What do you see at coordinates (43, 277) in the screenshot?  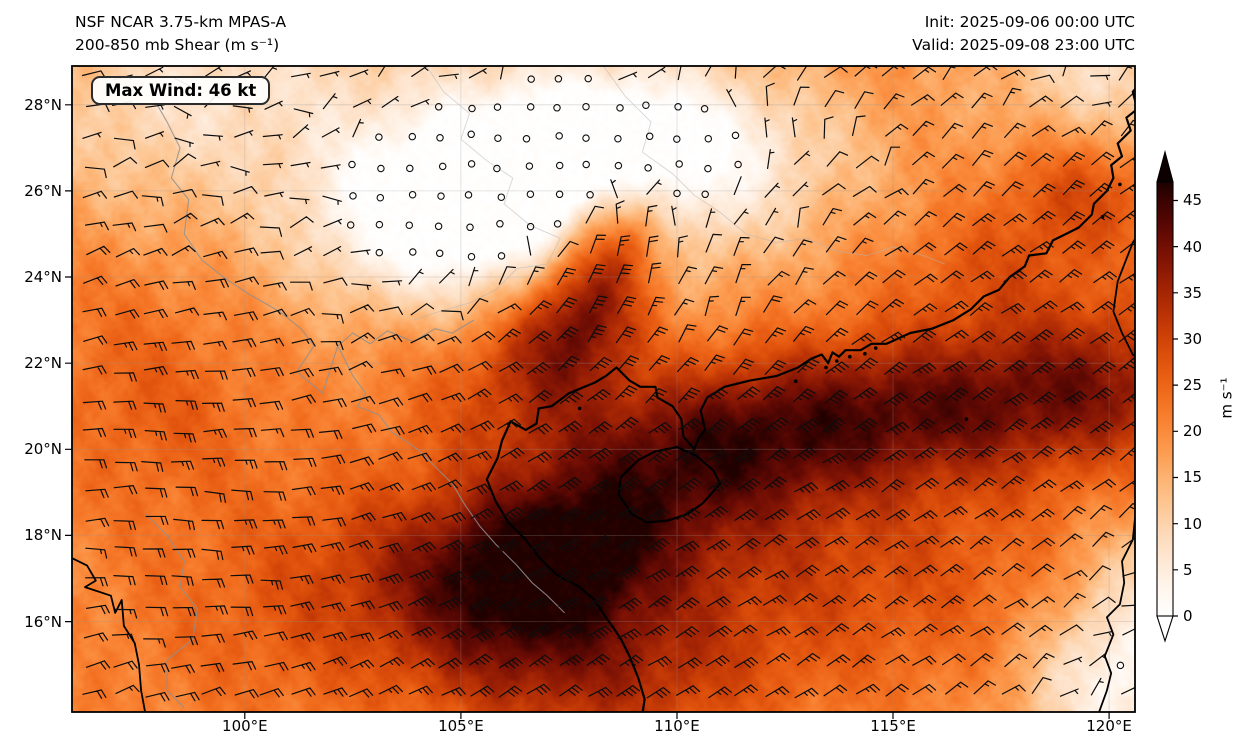 I see `lat-tick-label: 24°N` at bounding box center [43, 277].